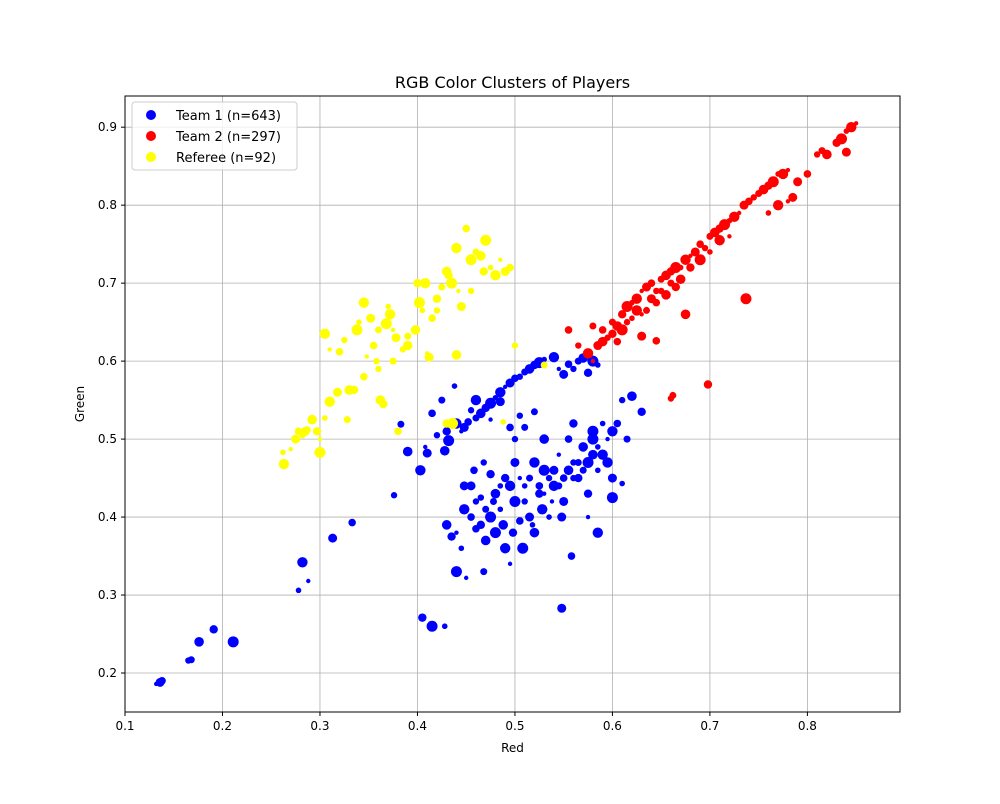 The height and width of the screenshot is (804, 1000). What do you see at coordinates (228, 116) in the screenshot?
I see `legend-label-team-1: Team 1 (n=643)` at bounding box center [228, 116].